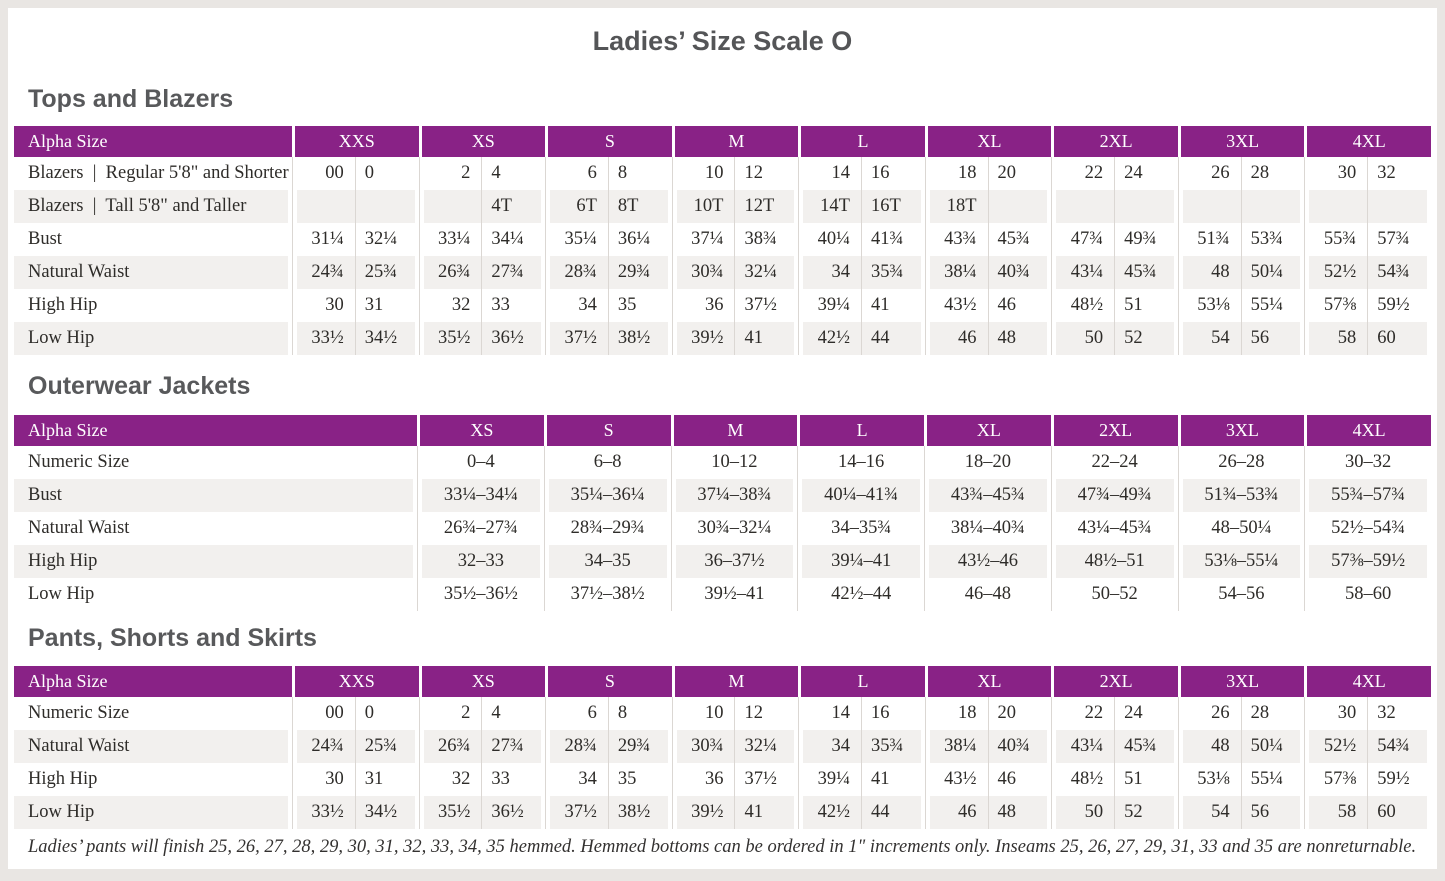  I want to click on value-cell: 43¾–45¾, so click(987, 495).